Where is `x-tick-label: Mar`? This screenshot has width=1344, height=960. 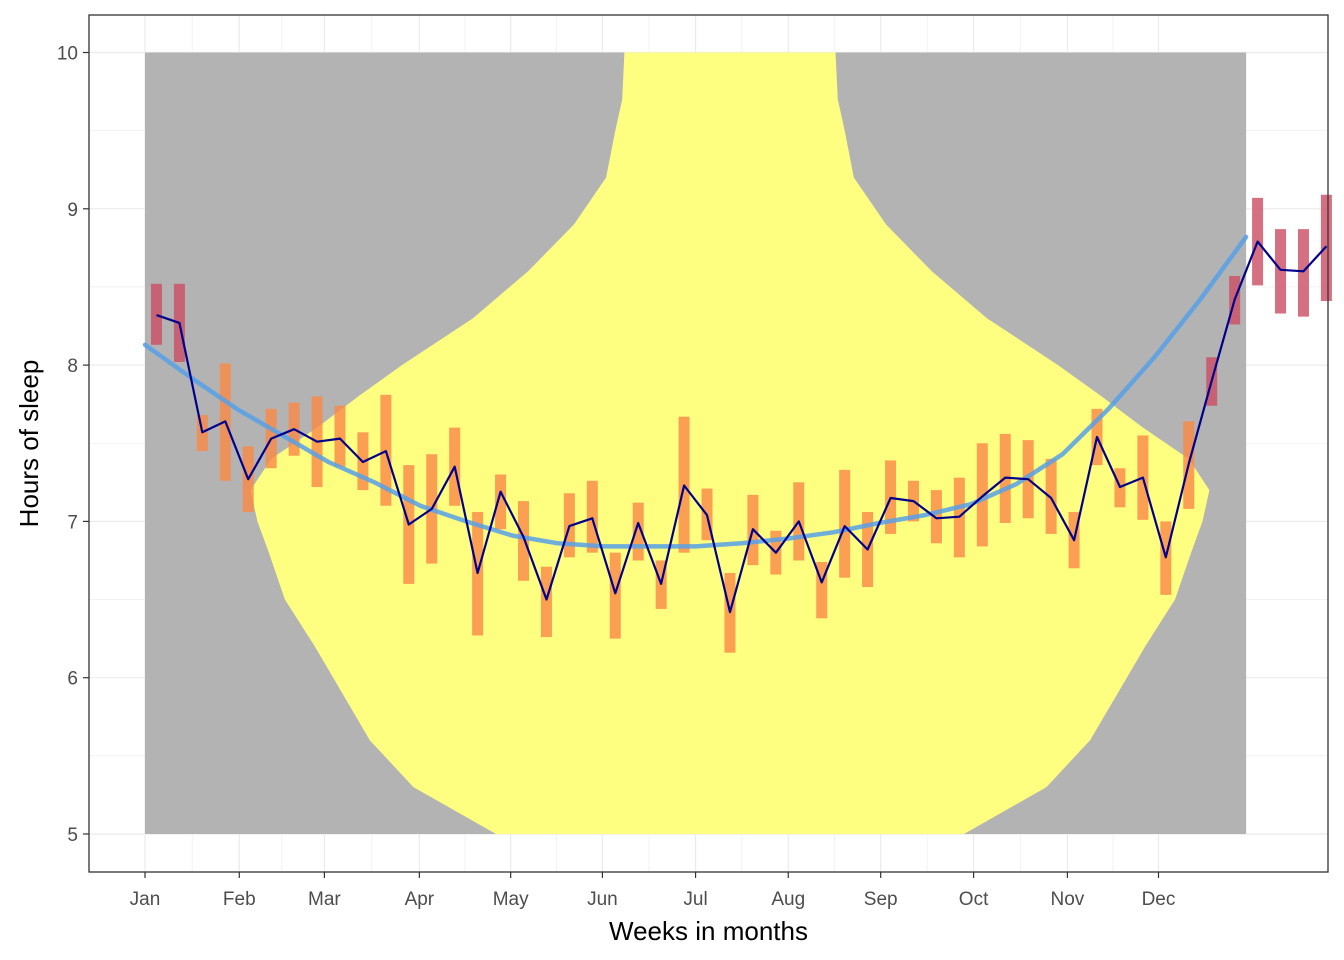 x-tick-label: Mar is located at coordinates (324, 899).